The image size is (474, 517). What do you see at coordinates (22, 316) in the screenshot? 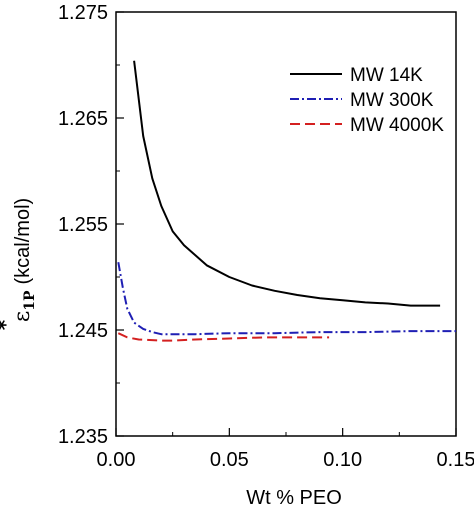
I see `y-axis-symbol: ε` at bounding box center [22, 316].